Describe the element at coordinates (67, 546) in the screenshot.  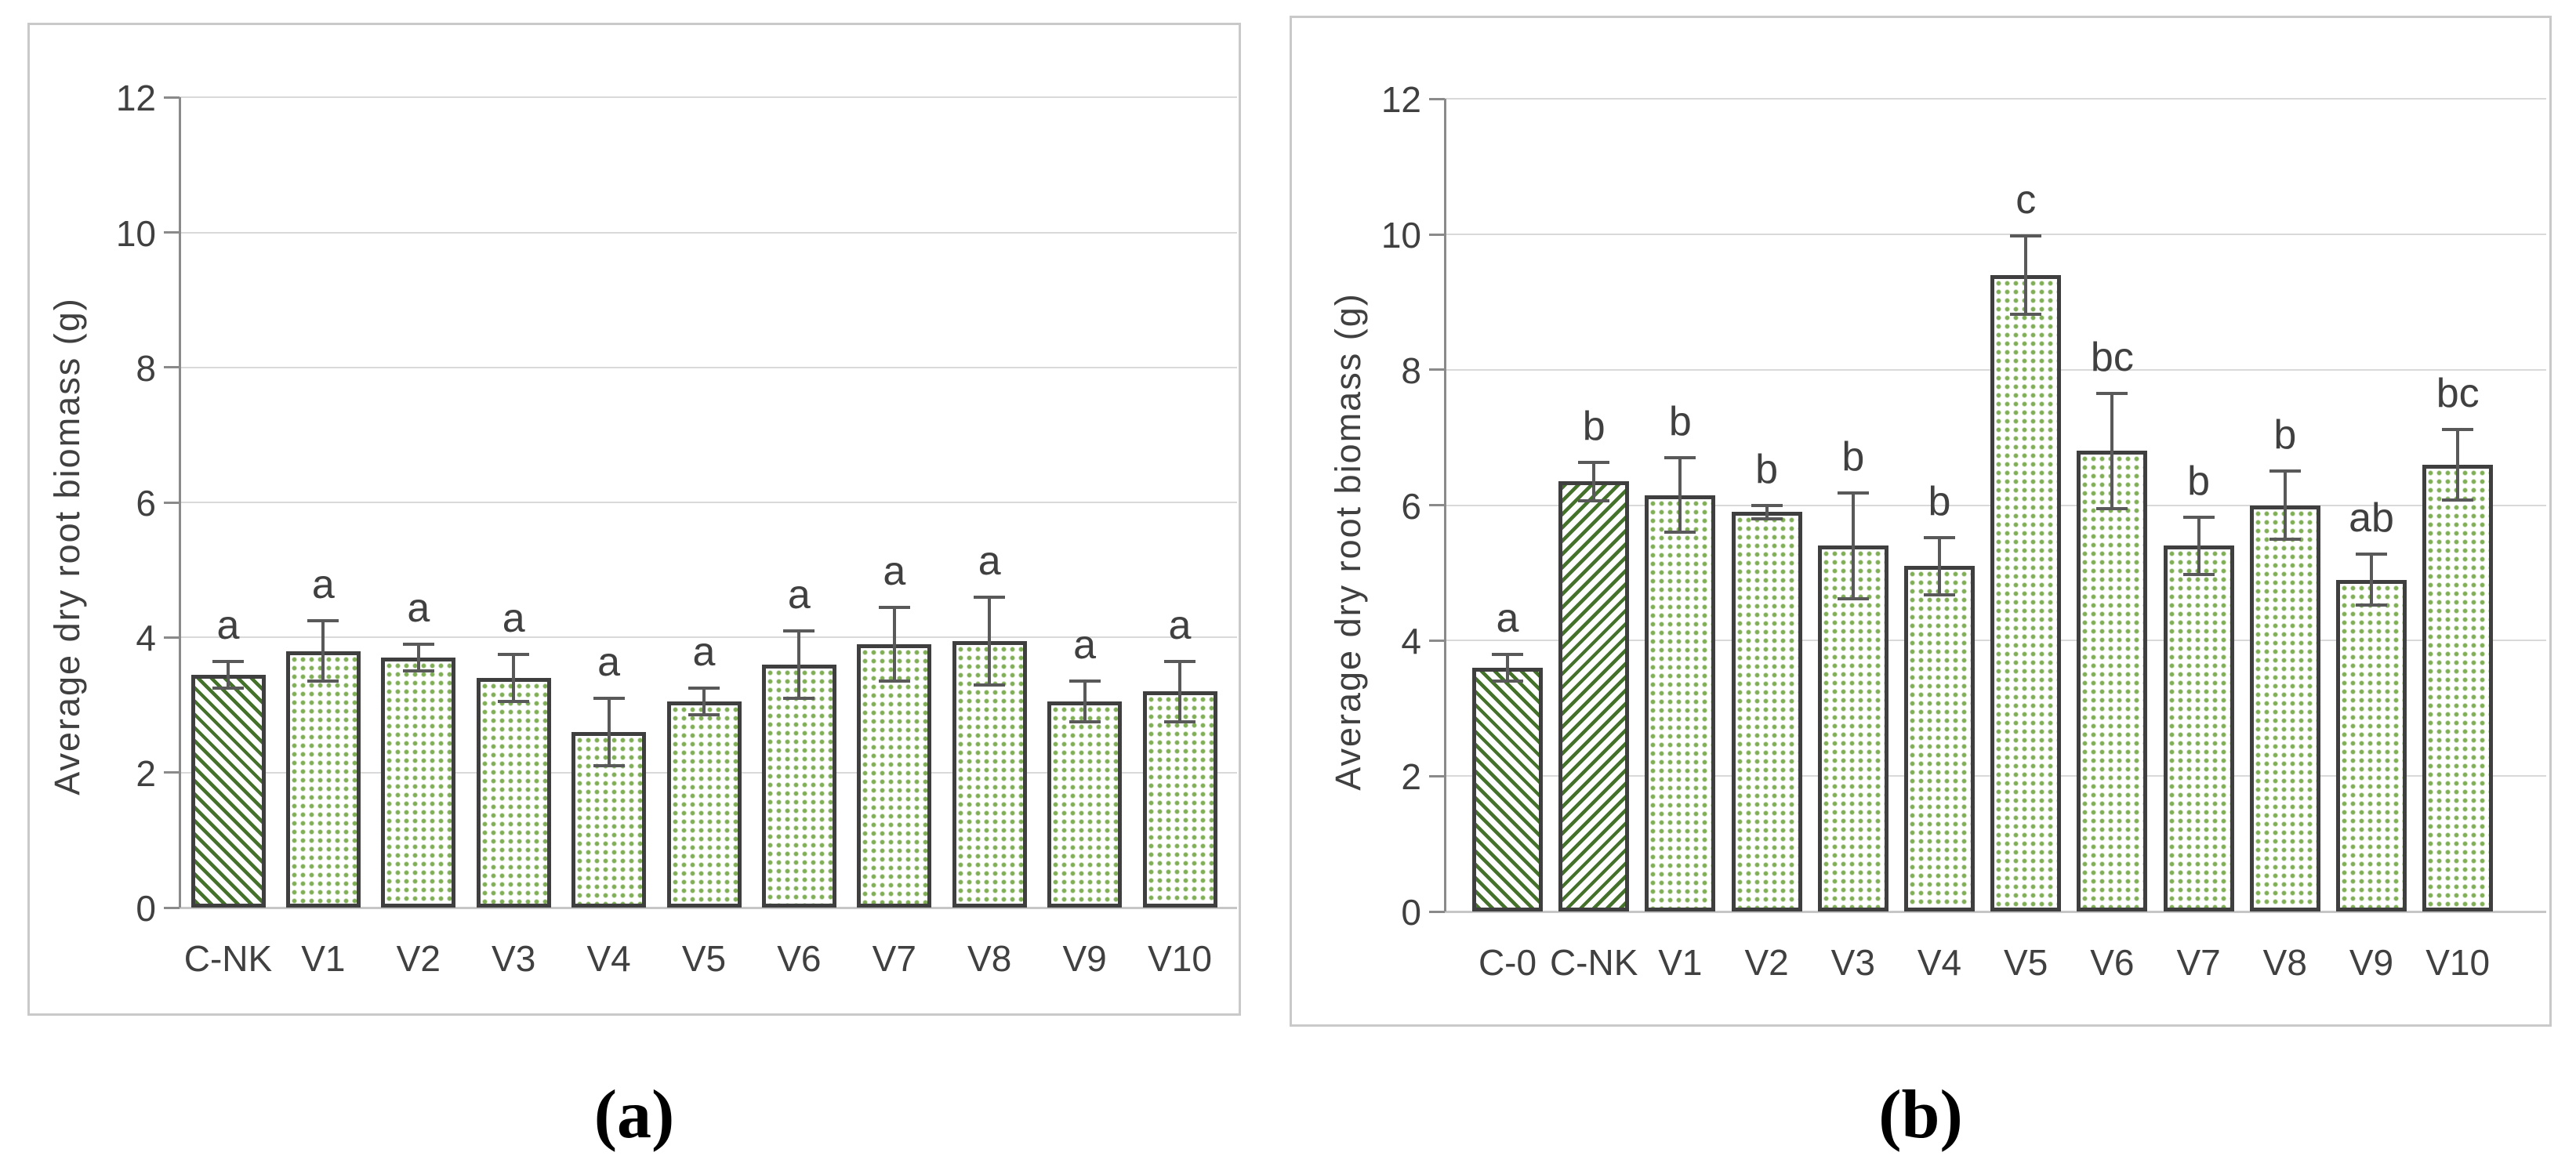
I see `y-axis-title-a: Average dry root biomass (g)` at that location.